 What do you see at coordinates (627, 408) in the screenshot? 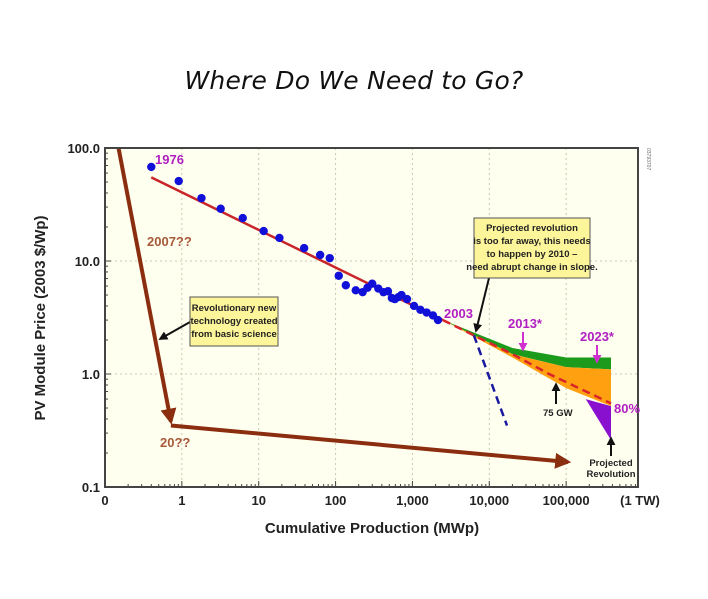
I see `label-80-percent: 80%` at bounding box center [627, 408].